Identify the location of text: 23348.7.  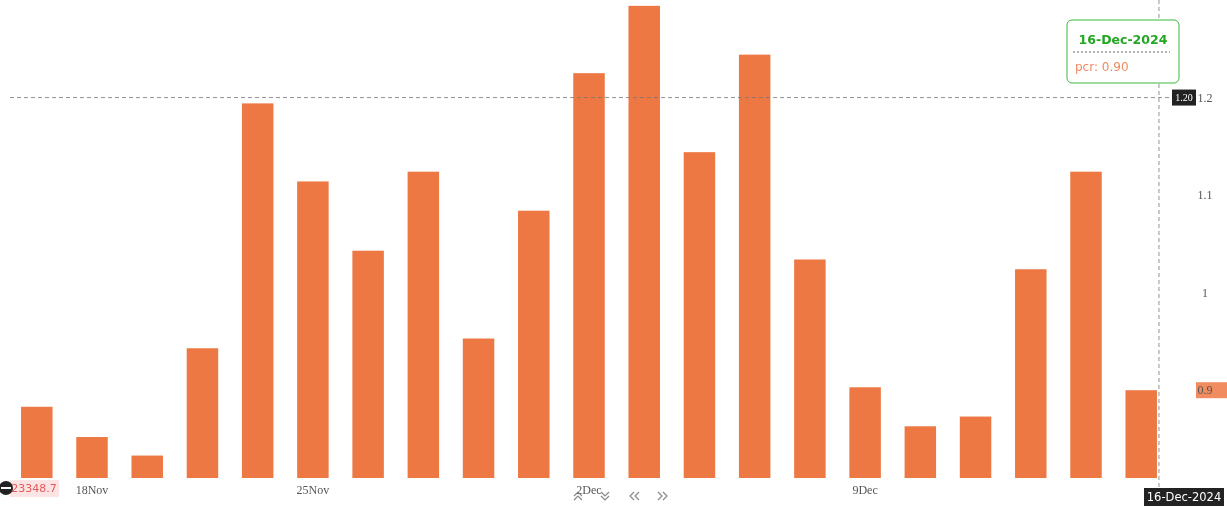
(34, 488).